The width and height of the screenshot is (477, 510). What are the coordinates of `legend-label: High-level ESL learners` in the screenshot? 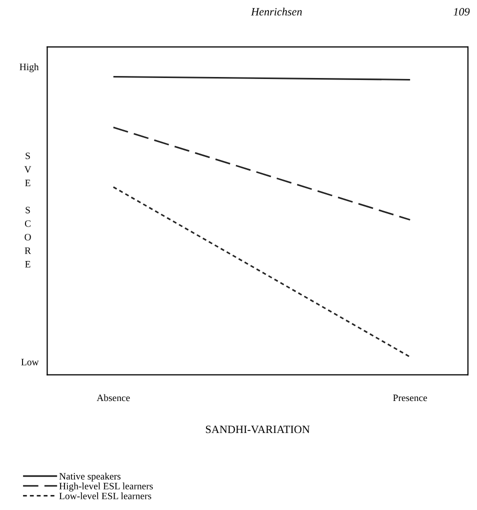 It's located at (106, 487).